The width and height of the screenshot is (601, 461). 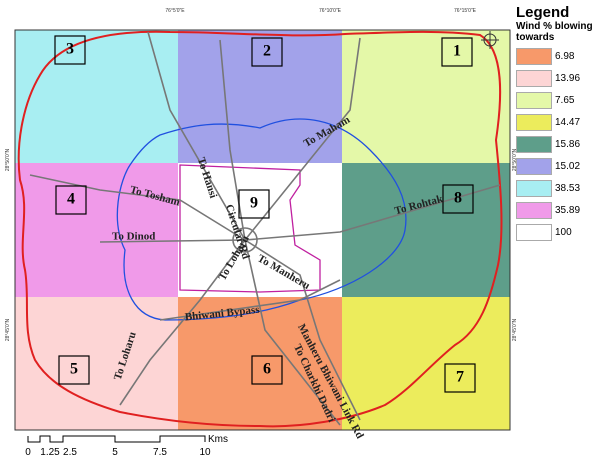 I want to click on legend-value: 14.47, so click(x=568, y=122).